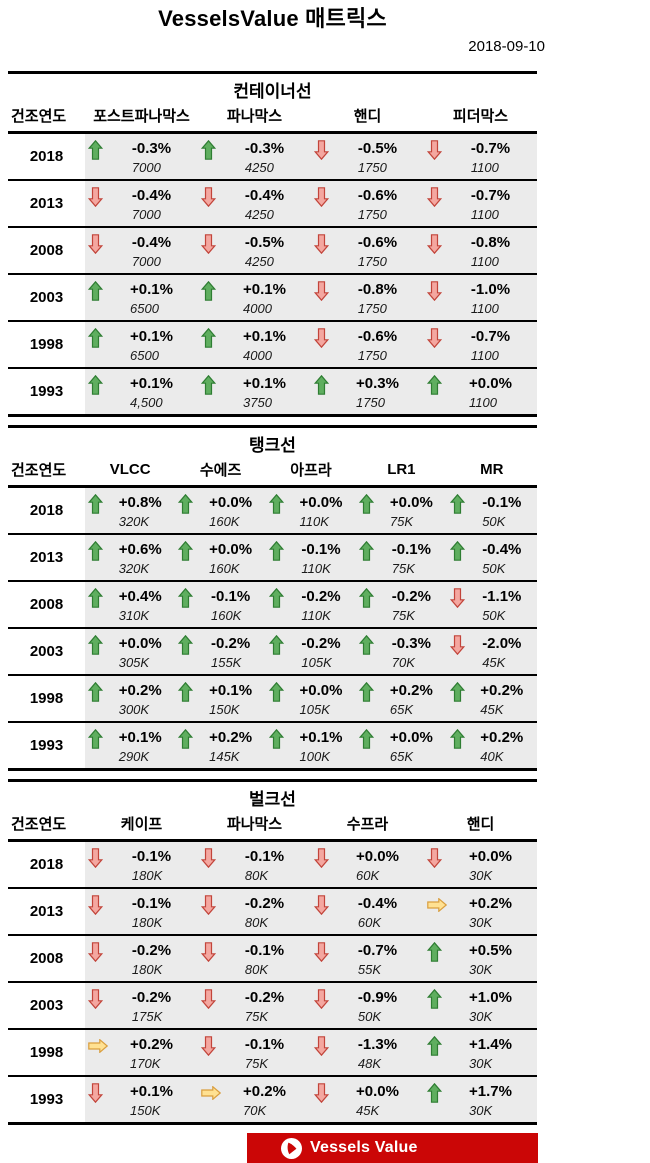 Image resolution: width=650 pixels, height=1163 pixels. What do you see at coordinates (480, 826) in the screenshot?
I see `ship-type-header: 핸디` at bounding box center [480, 826].